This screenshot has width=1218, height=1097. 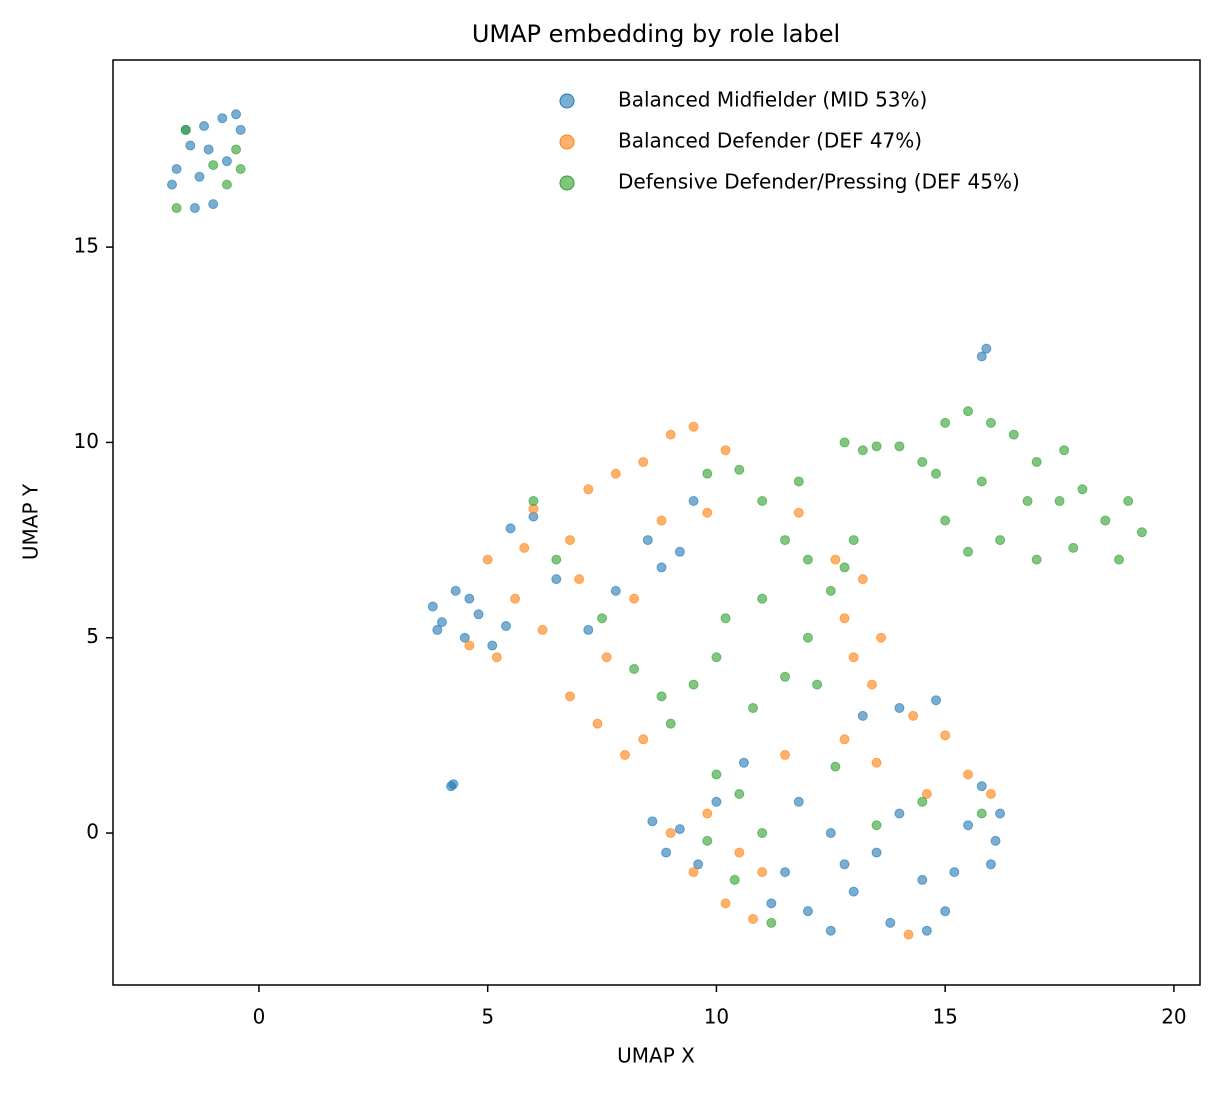 I want to click on x-tick-label: 15, so click(x=944, y=1017).